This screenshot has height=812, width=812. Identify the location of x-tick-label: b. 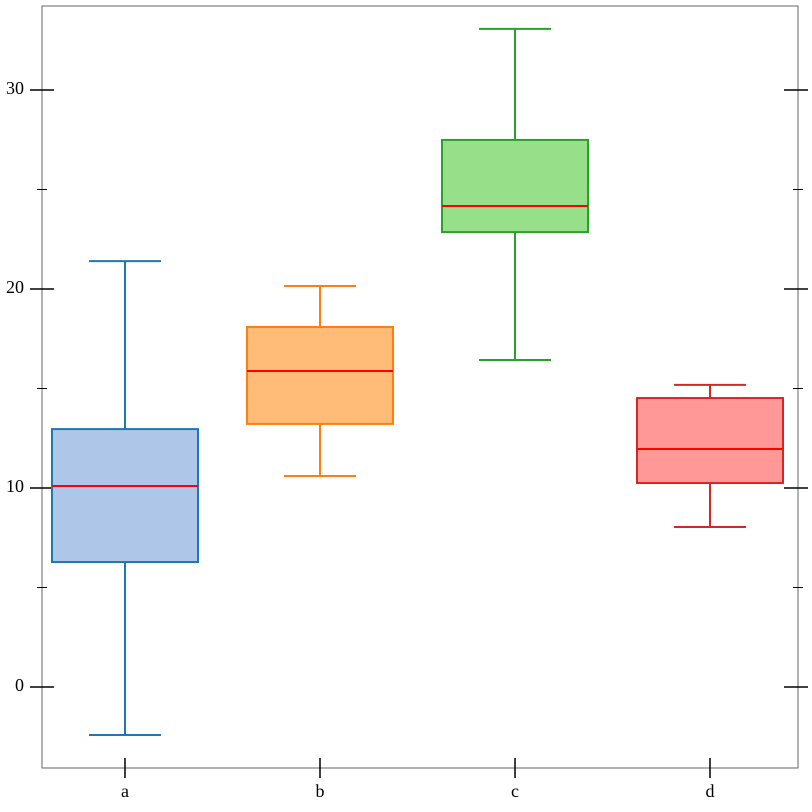
(320, 791).